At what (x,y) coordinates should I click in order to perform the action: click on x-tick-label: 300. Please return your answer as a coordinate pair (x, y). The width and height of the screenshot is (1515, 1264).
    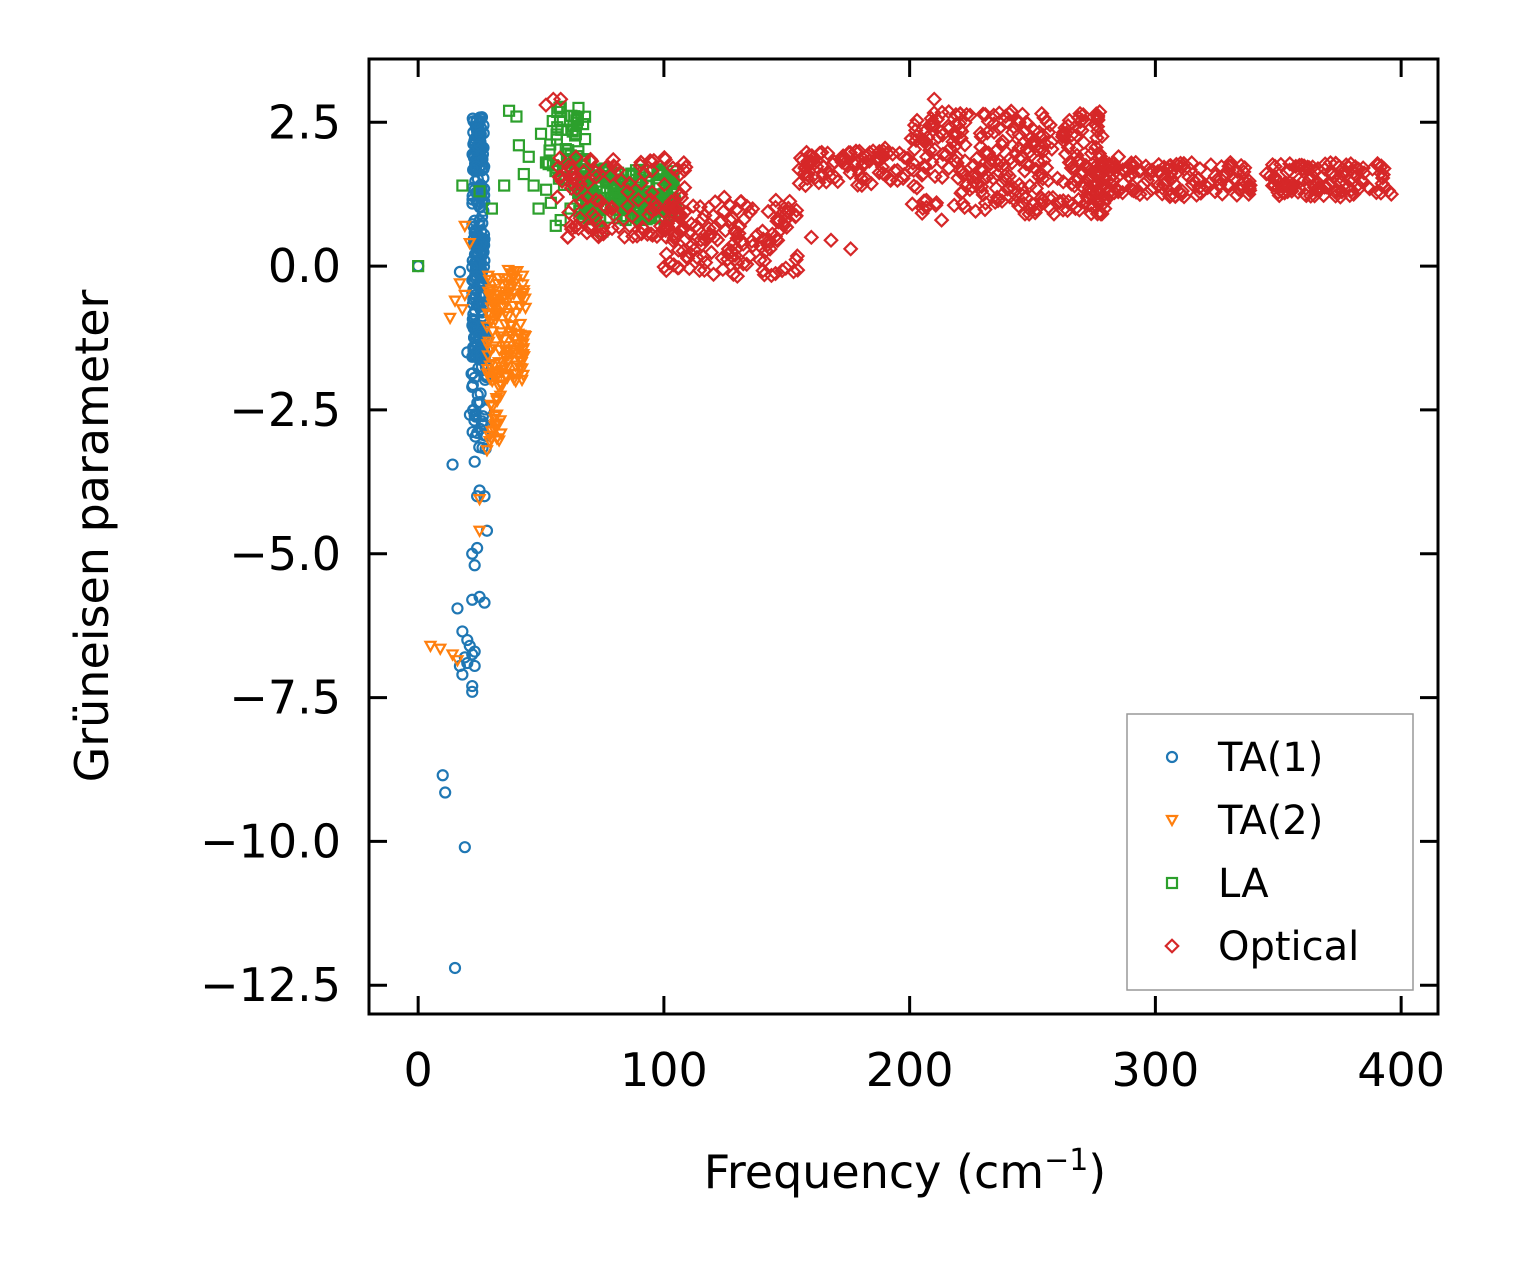
    Looking at the image, I should click on (1155, 1070).